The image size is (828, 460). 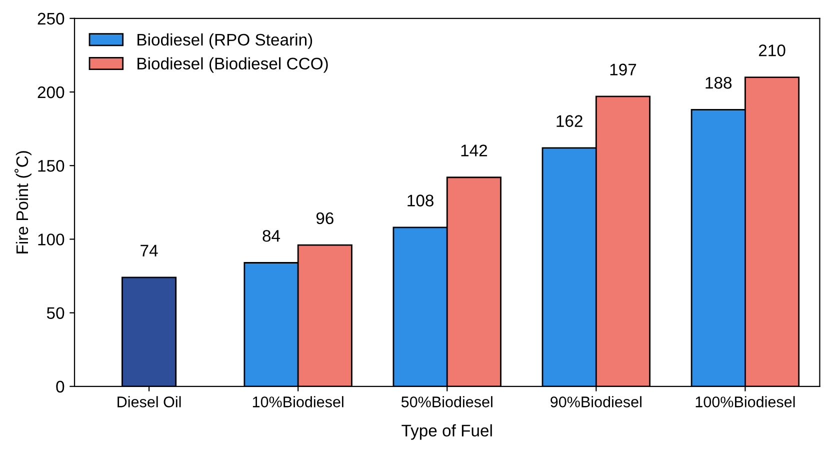 What do you see at coordinates (719, 82) in the screenshot?
I see `data-label: 188` at bounding box center [719, 82].